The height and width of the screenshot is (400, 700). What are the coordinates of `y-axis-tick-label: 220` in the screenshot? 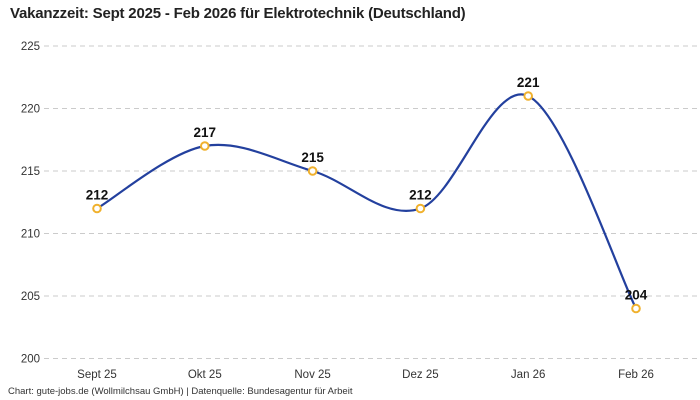 It's located at (30, 110).